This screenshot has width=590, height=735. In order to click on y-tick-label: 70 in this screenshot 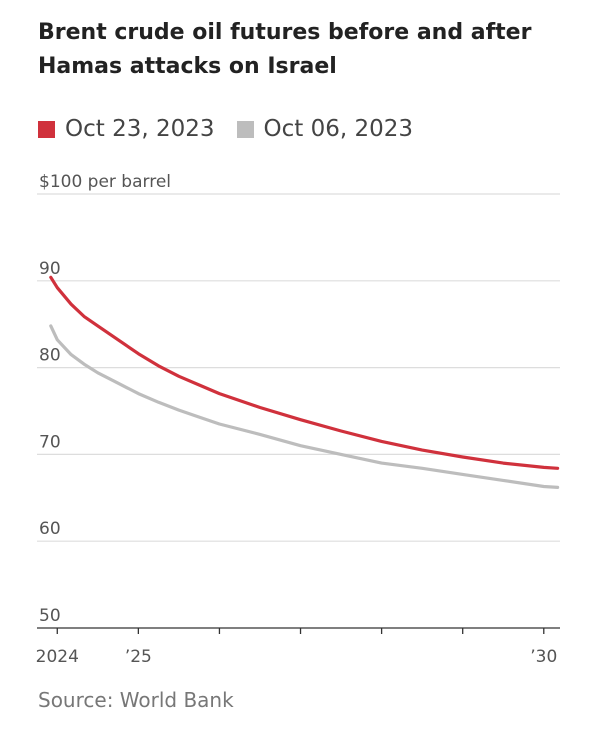, I will do `click(50, 442)`.